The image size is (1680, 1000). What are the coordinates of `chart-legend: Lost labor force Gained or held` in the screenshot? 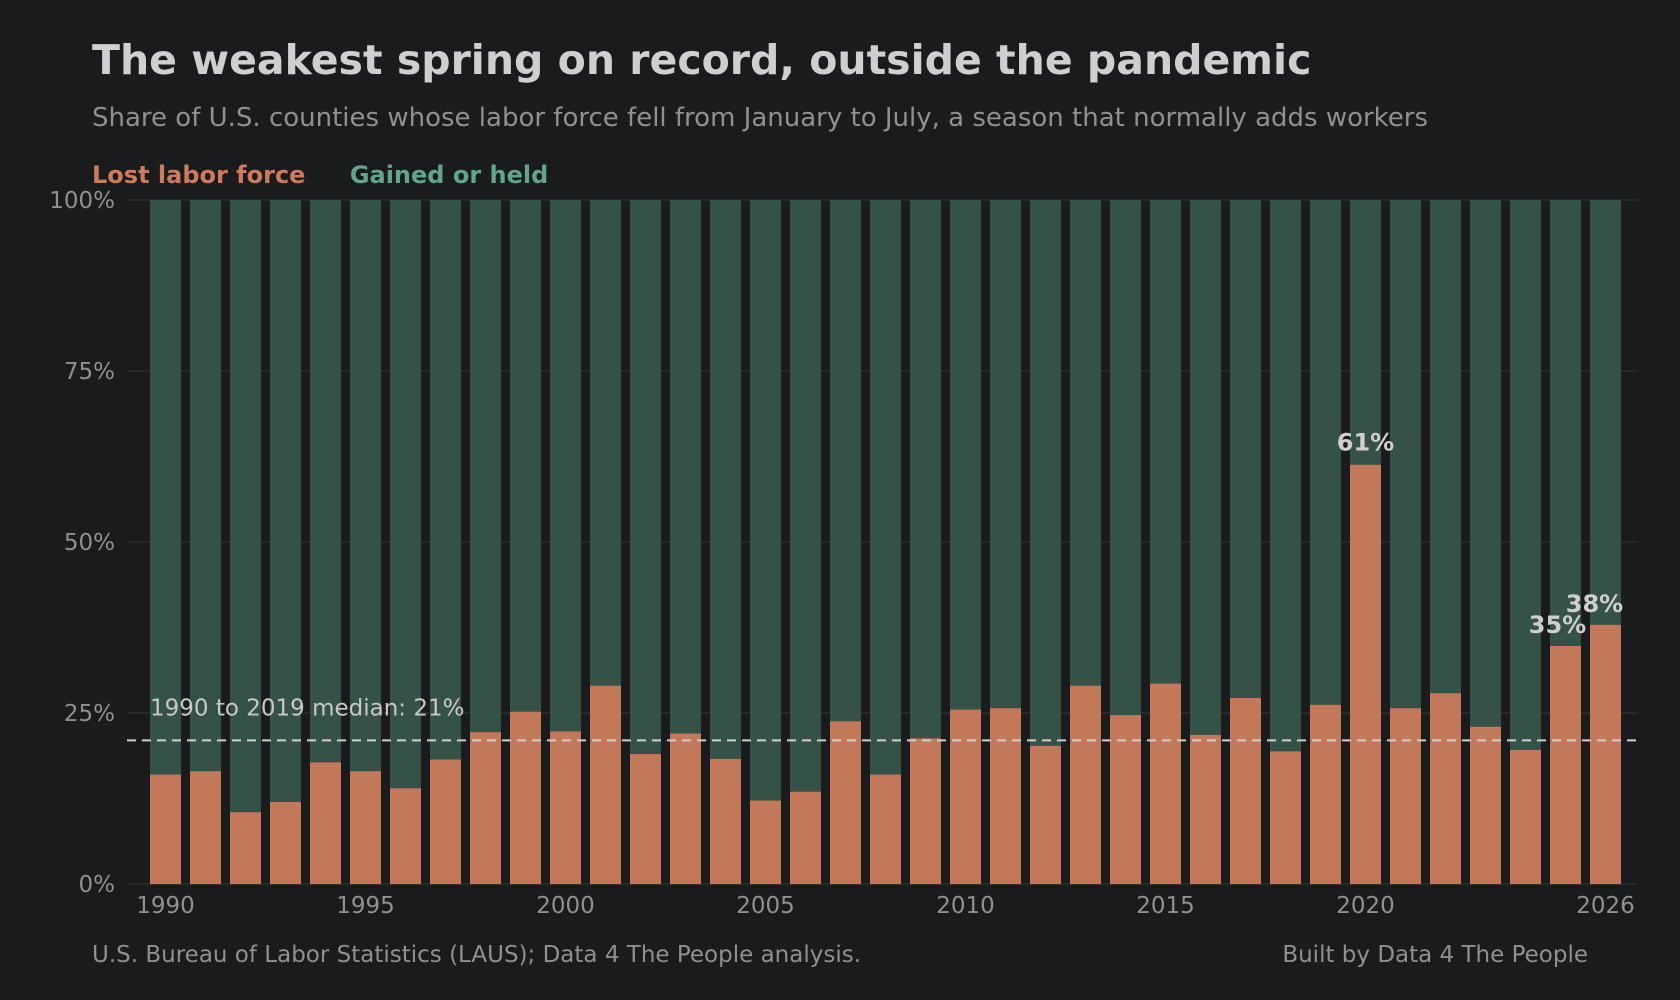 It's located at (338, 175).